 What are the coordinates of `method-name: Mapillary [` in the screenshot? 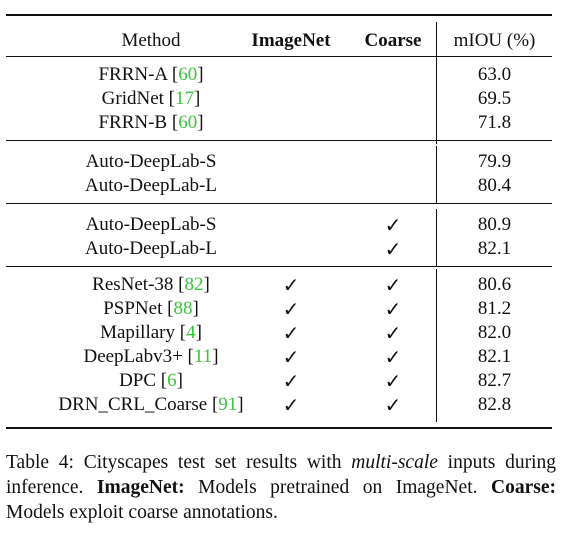 It's located at (143, 332).